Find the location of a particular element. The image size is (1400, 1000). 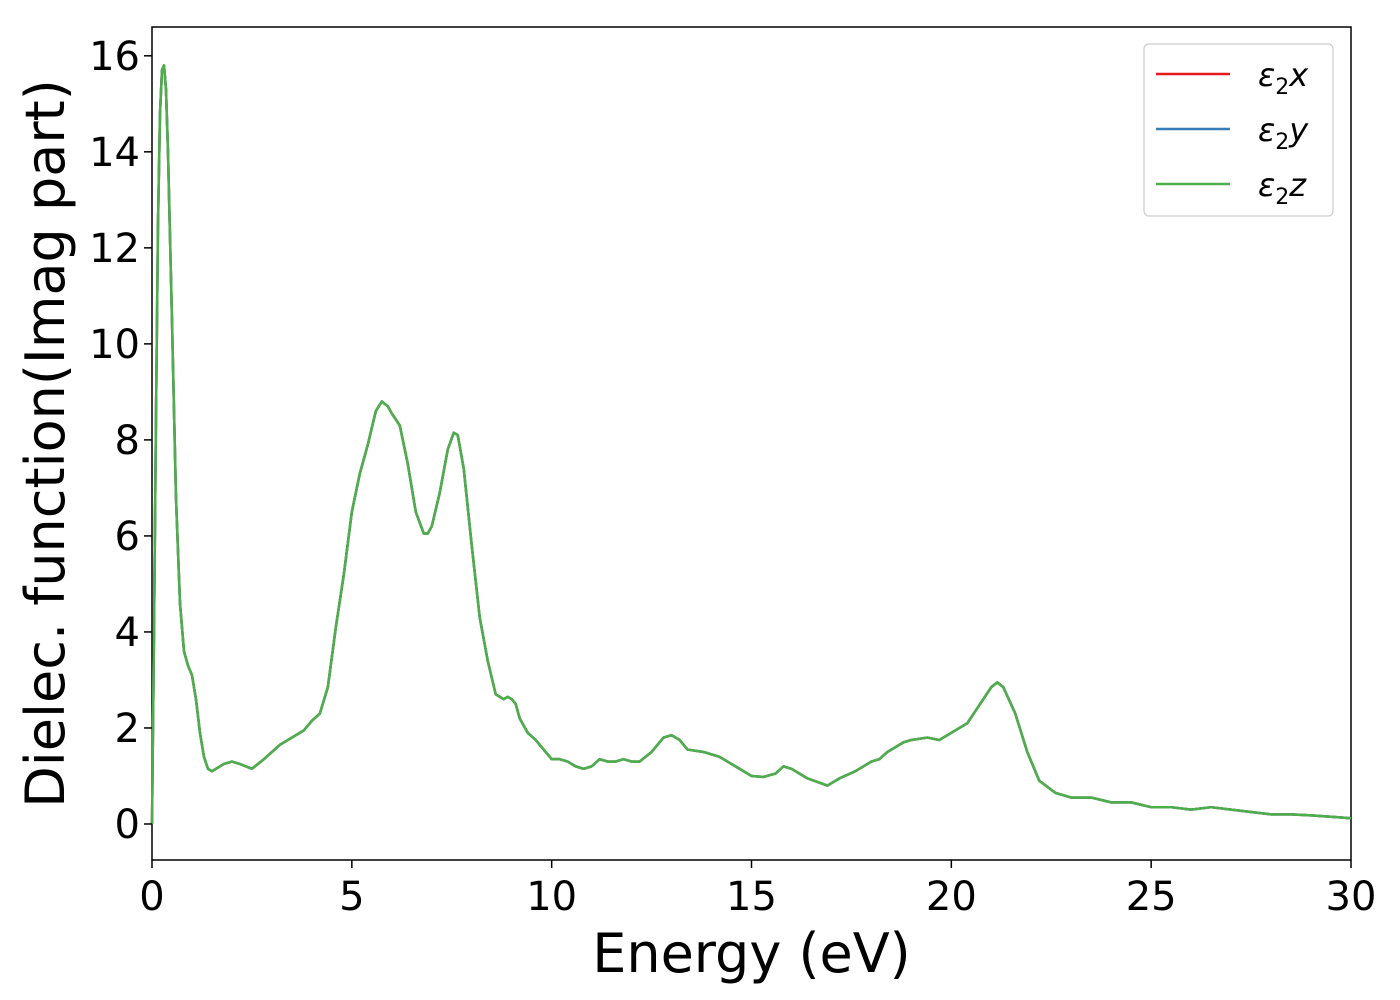

x-tick-label: 20 is located at coordinates (951, 897).